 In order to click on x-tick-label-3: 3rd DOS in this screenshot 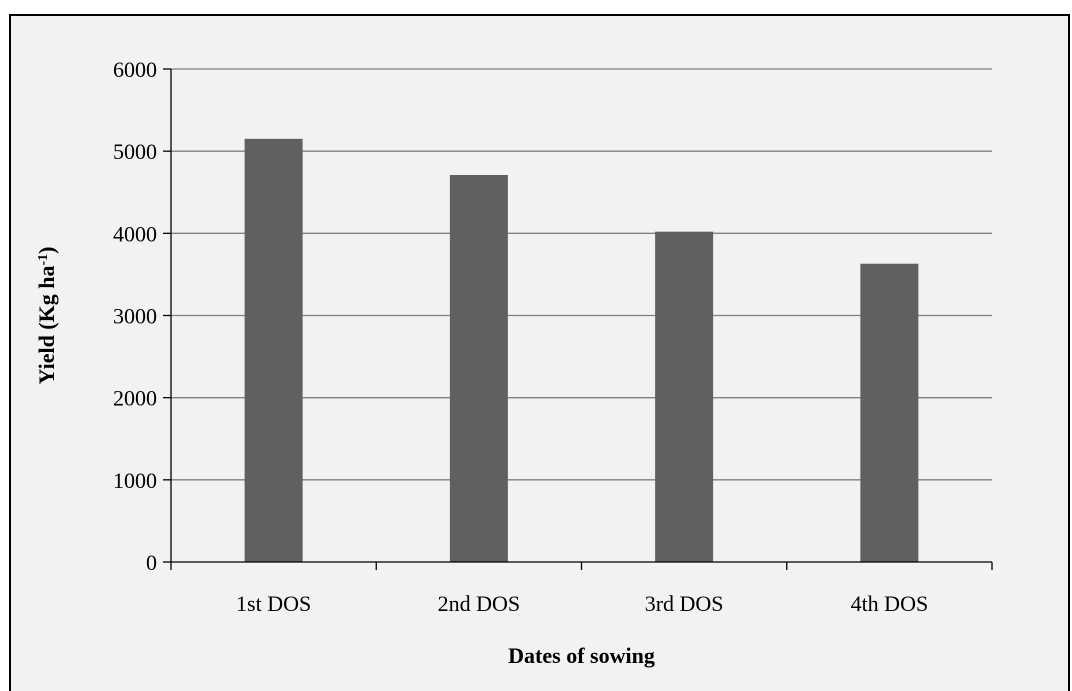, I will do `click(684, 603)`.